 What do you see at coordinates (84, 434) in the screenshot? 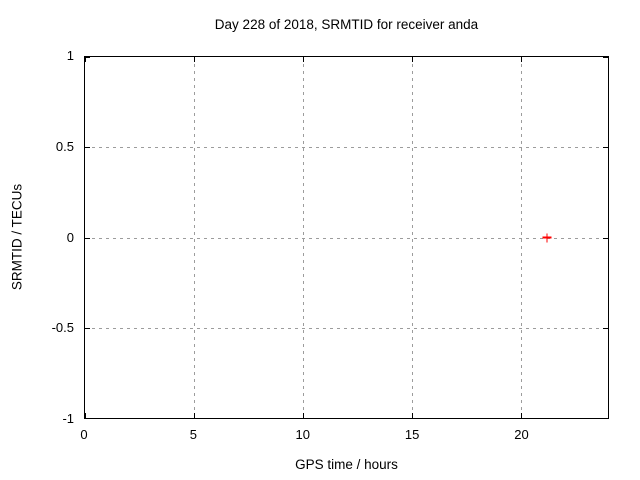
I see `x-tick-label: 0` at bounding box center [84, 434].